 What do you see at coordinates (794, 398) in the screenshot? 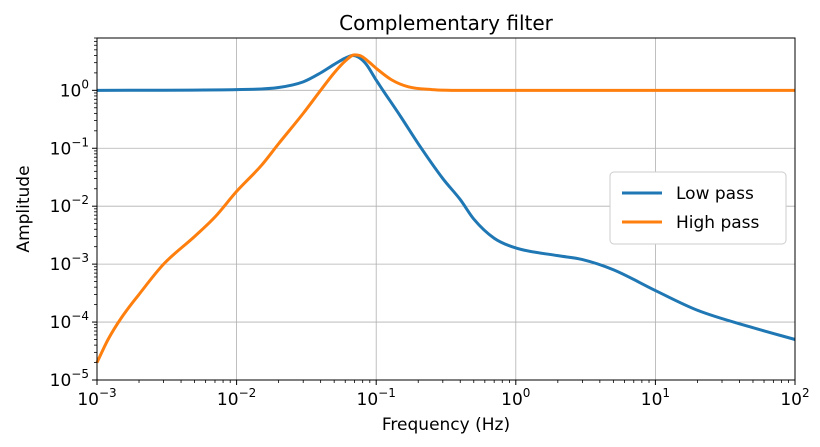
I see `x-tick-label: 10²` at bounding box center [794, 398].